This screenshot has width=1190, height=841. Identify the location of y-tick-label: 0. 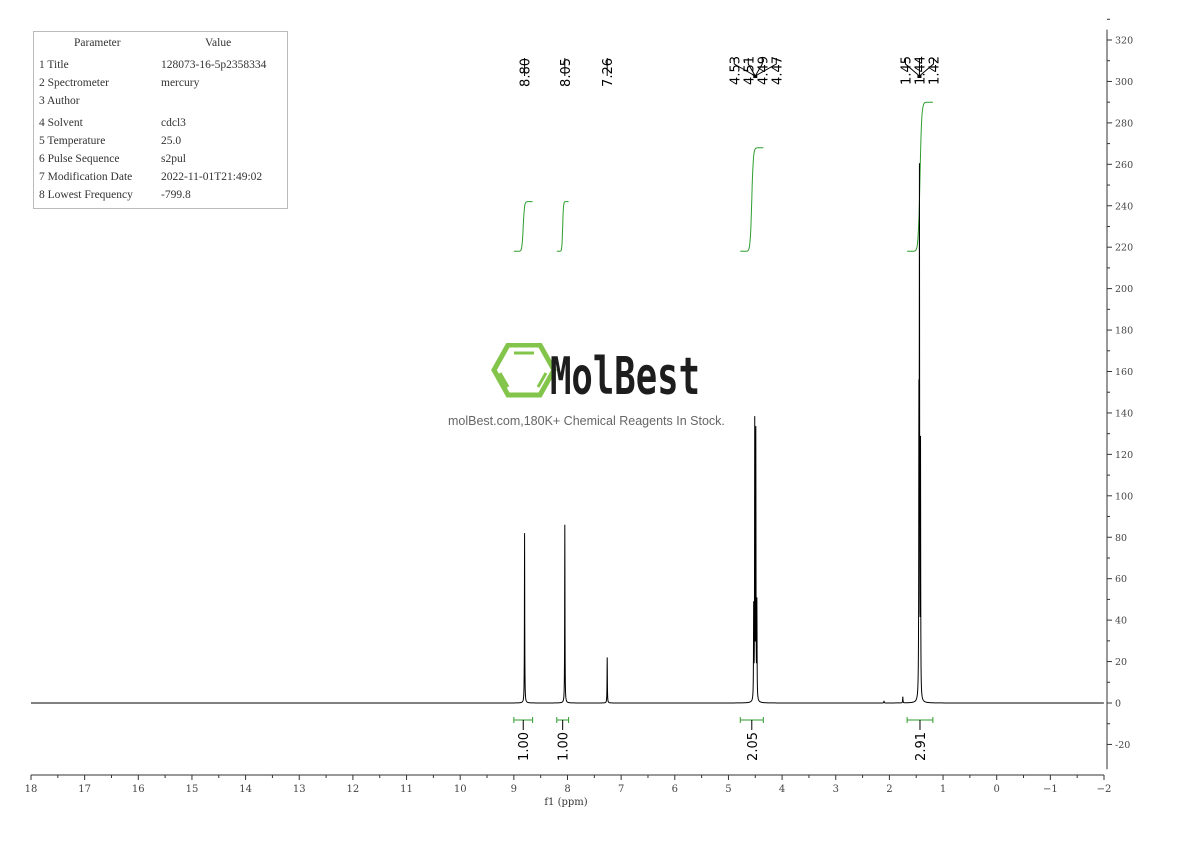
(1118, 704).